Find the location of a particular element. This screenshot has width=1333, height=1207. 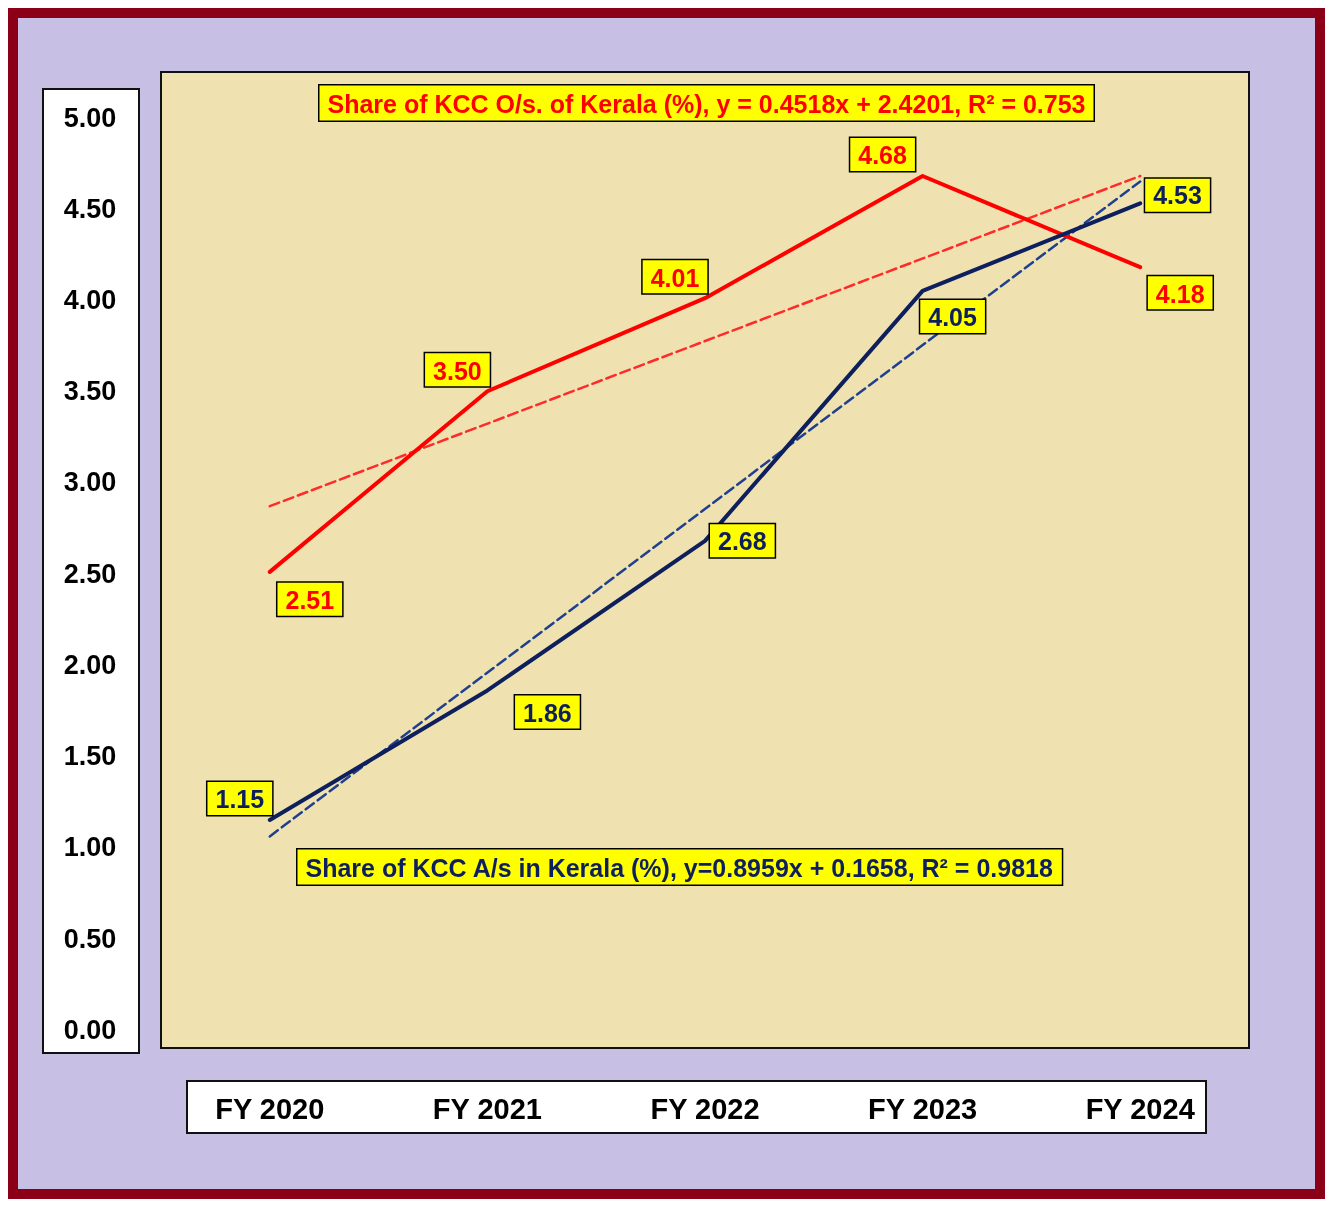

data-label: 1.15 is located at coordinates (240, 799).